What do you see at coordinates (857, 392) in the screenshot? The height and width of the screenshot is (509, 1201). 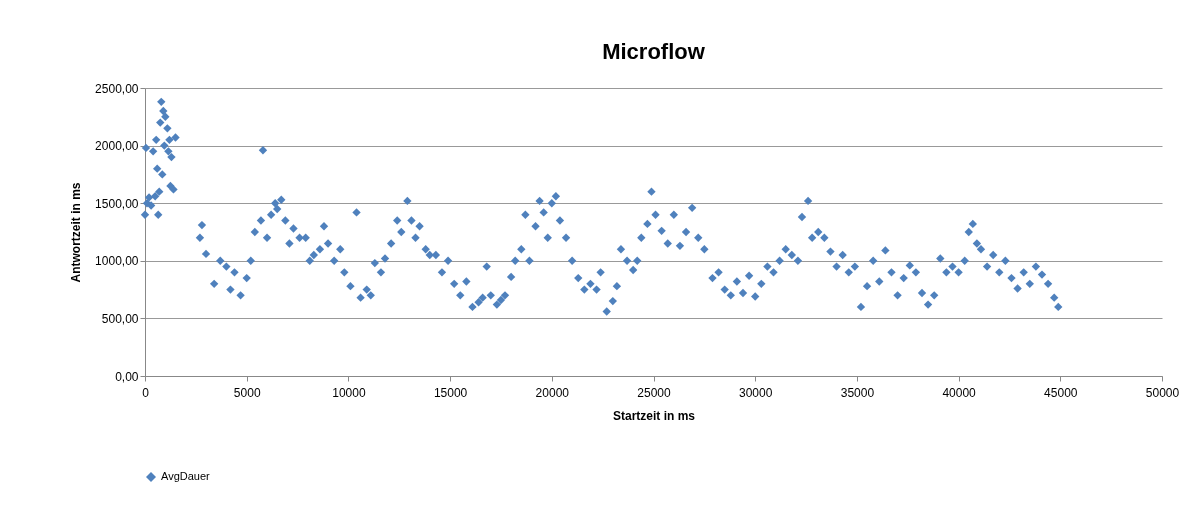 I see `x-tick-label: 35000` at bounding box center [857, 392].